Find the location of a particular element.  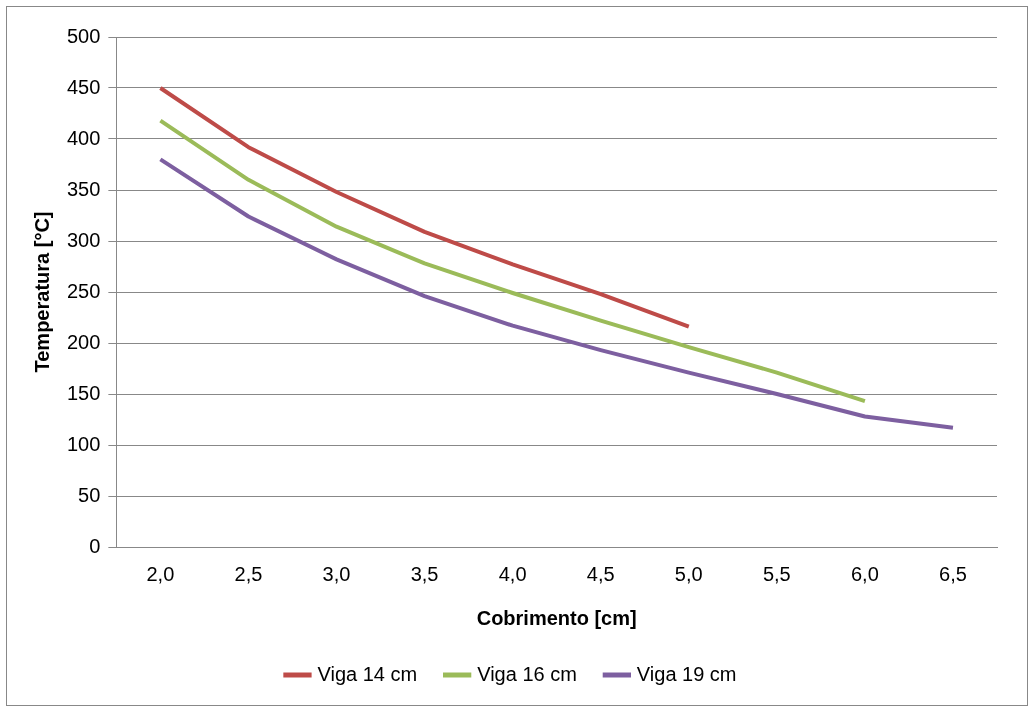

x-tick-label: 4,5 is located at coordinates (600, 573).